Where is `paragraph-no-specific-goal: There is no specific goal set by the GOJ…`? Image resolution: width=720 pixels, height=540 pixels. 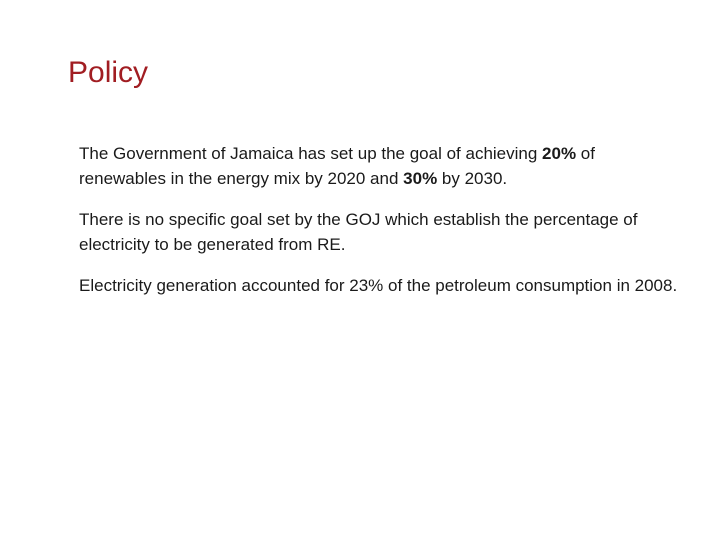 paragraph-no-specific-goal: There is no specific goal set by the GOJ… is located at coordinates (358, 232).